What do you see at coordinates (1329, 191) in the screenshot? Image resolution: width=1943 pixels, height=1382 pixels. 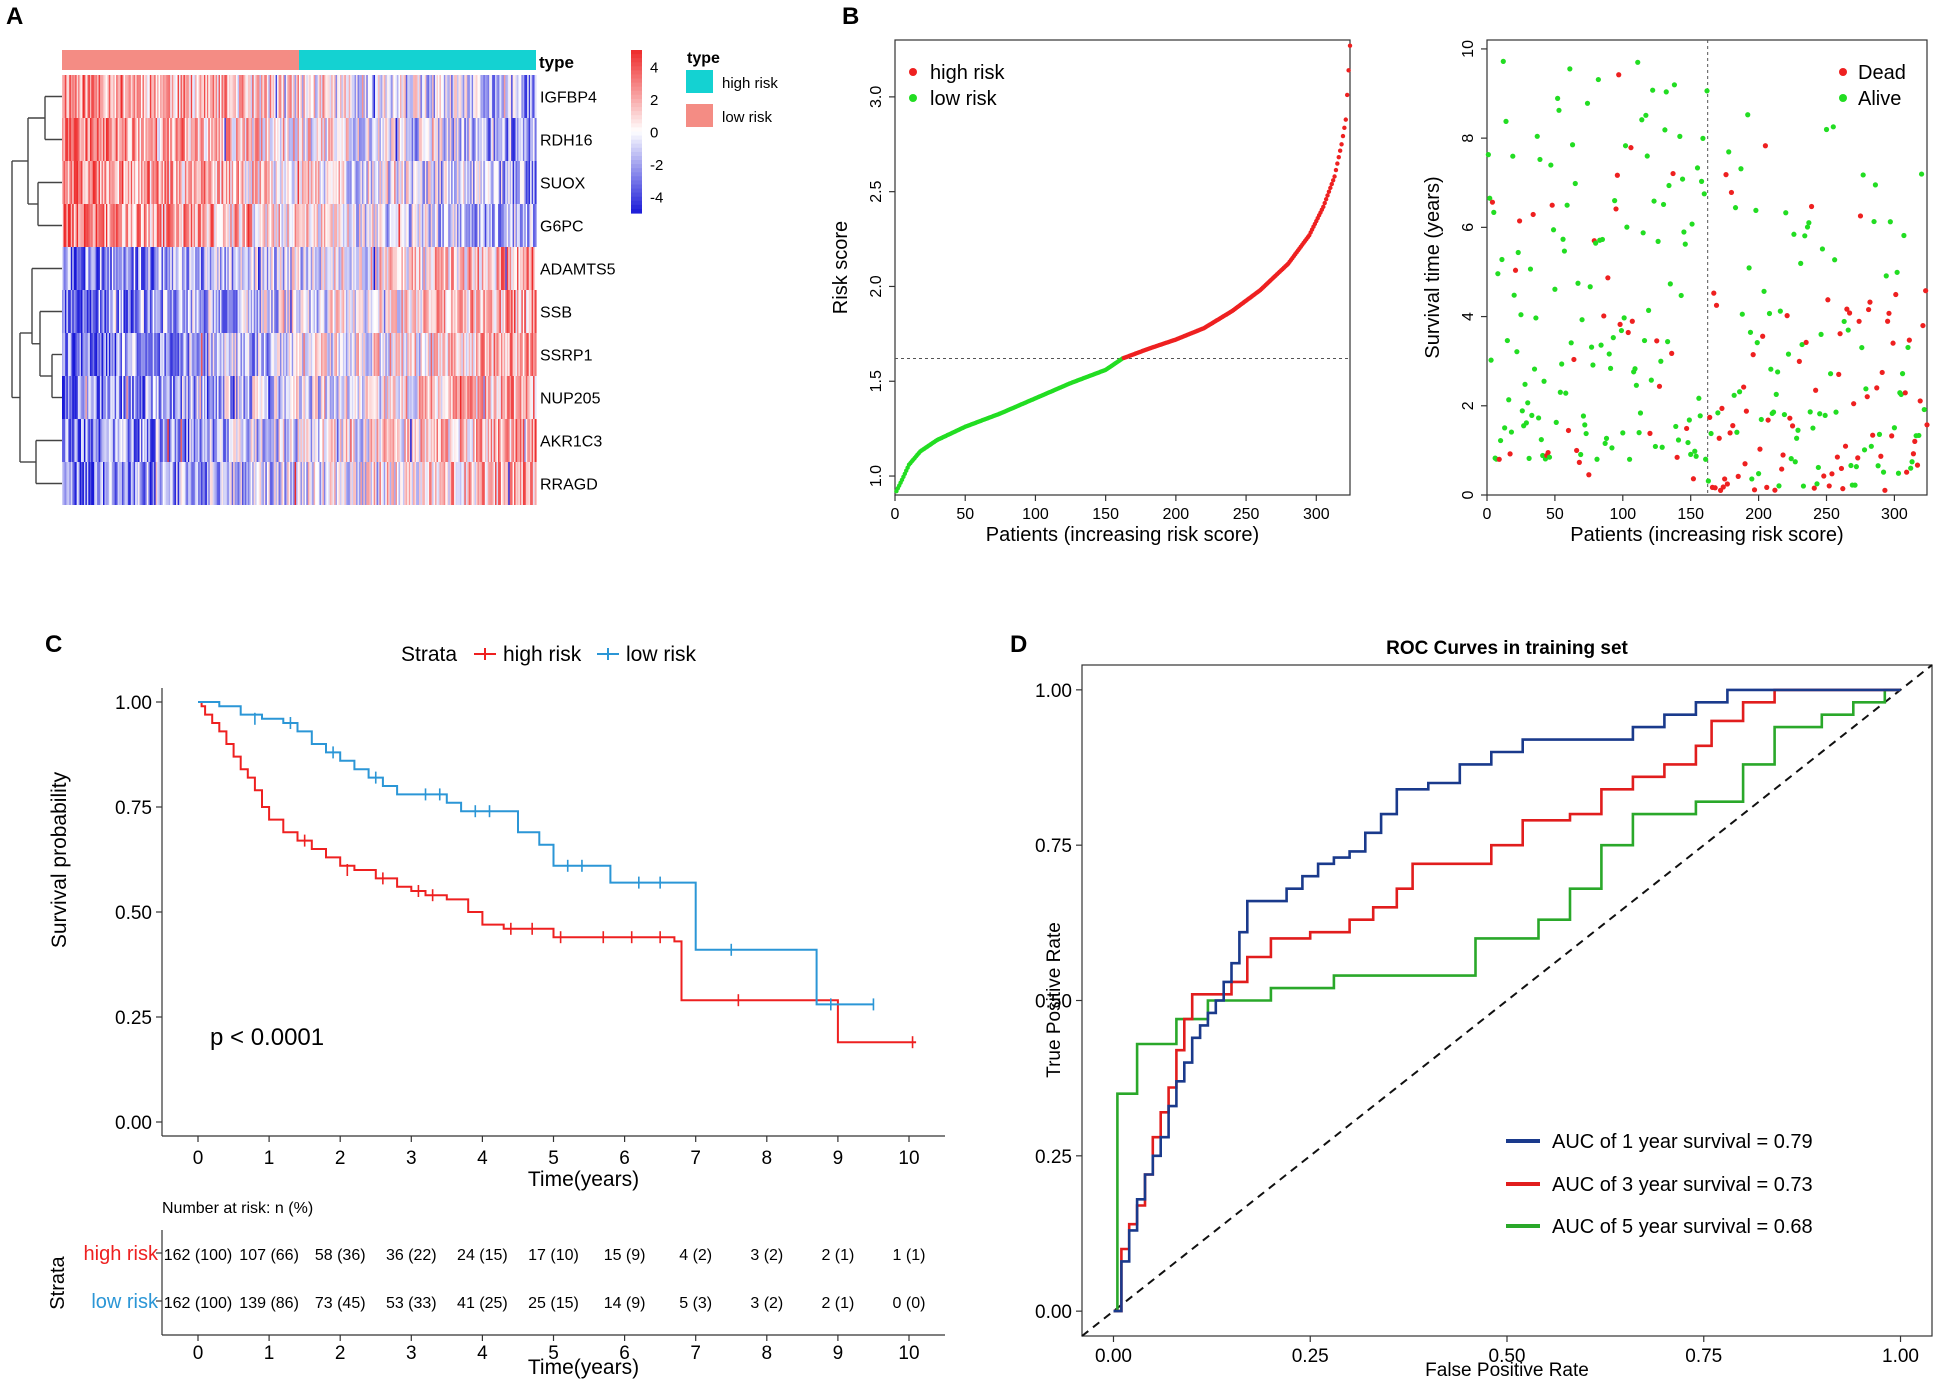 I see `point-high-risk` at bounding box center [1329, 191].